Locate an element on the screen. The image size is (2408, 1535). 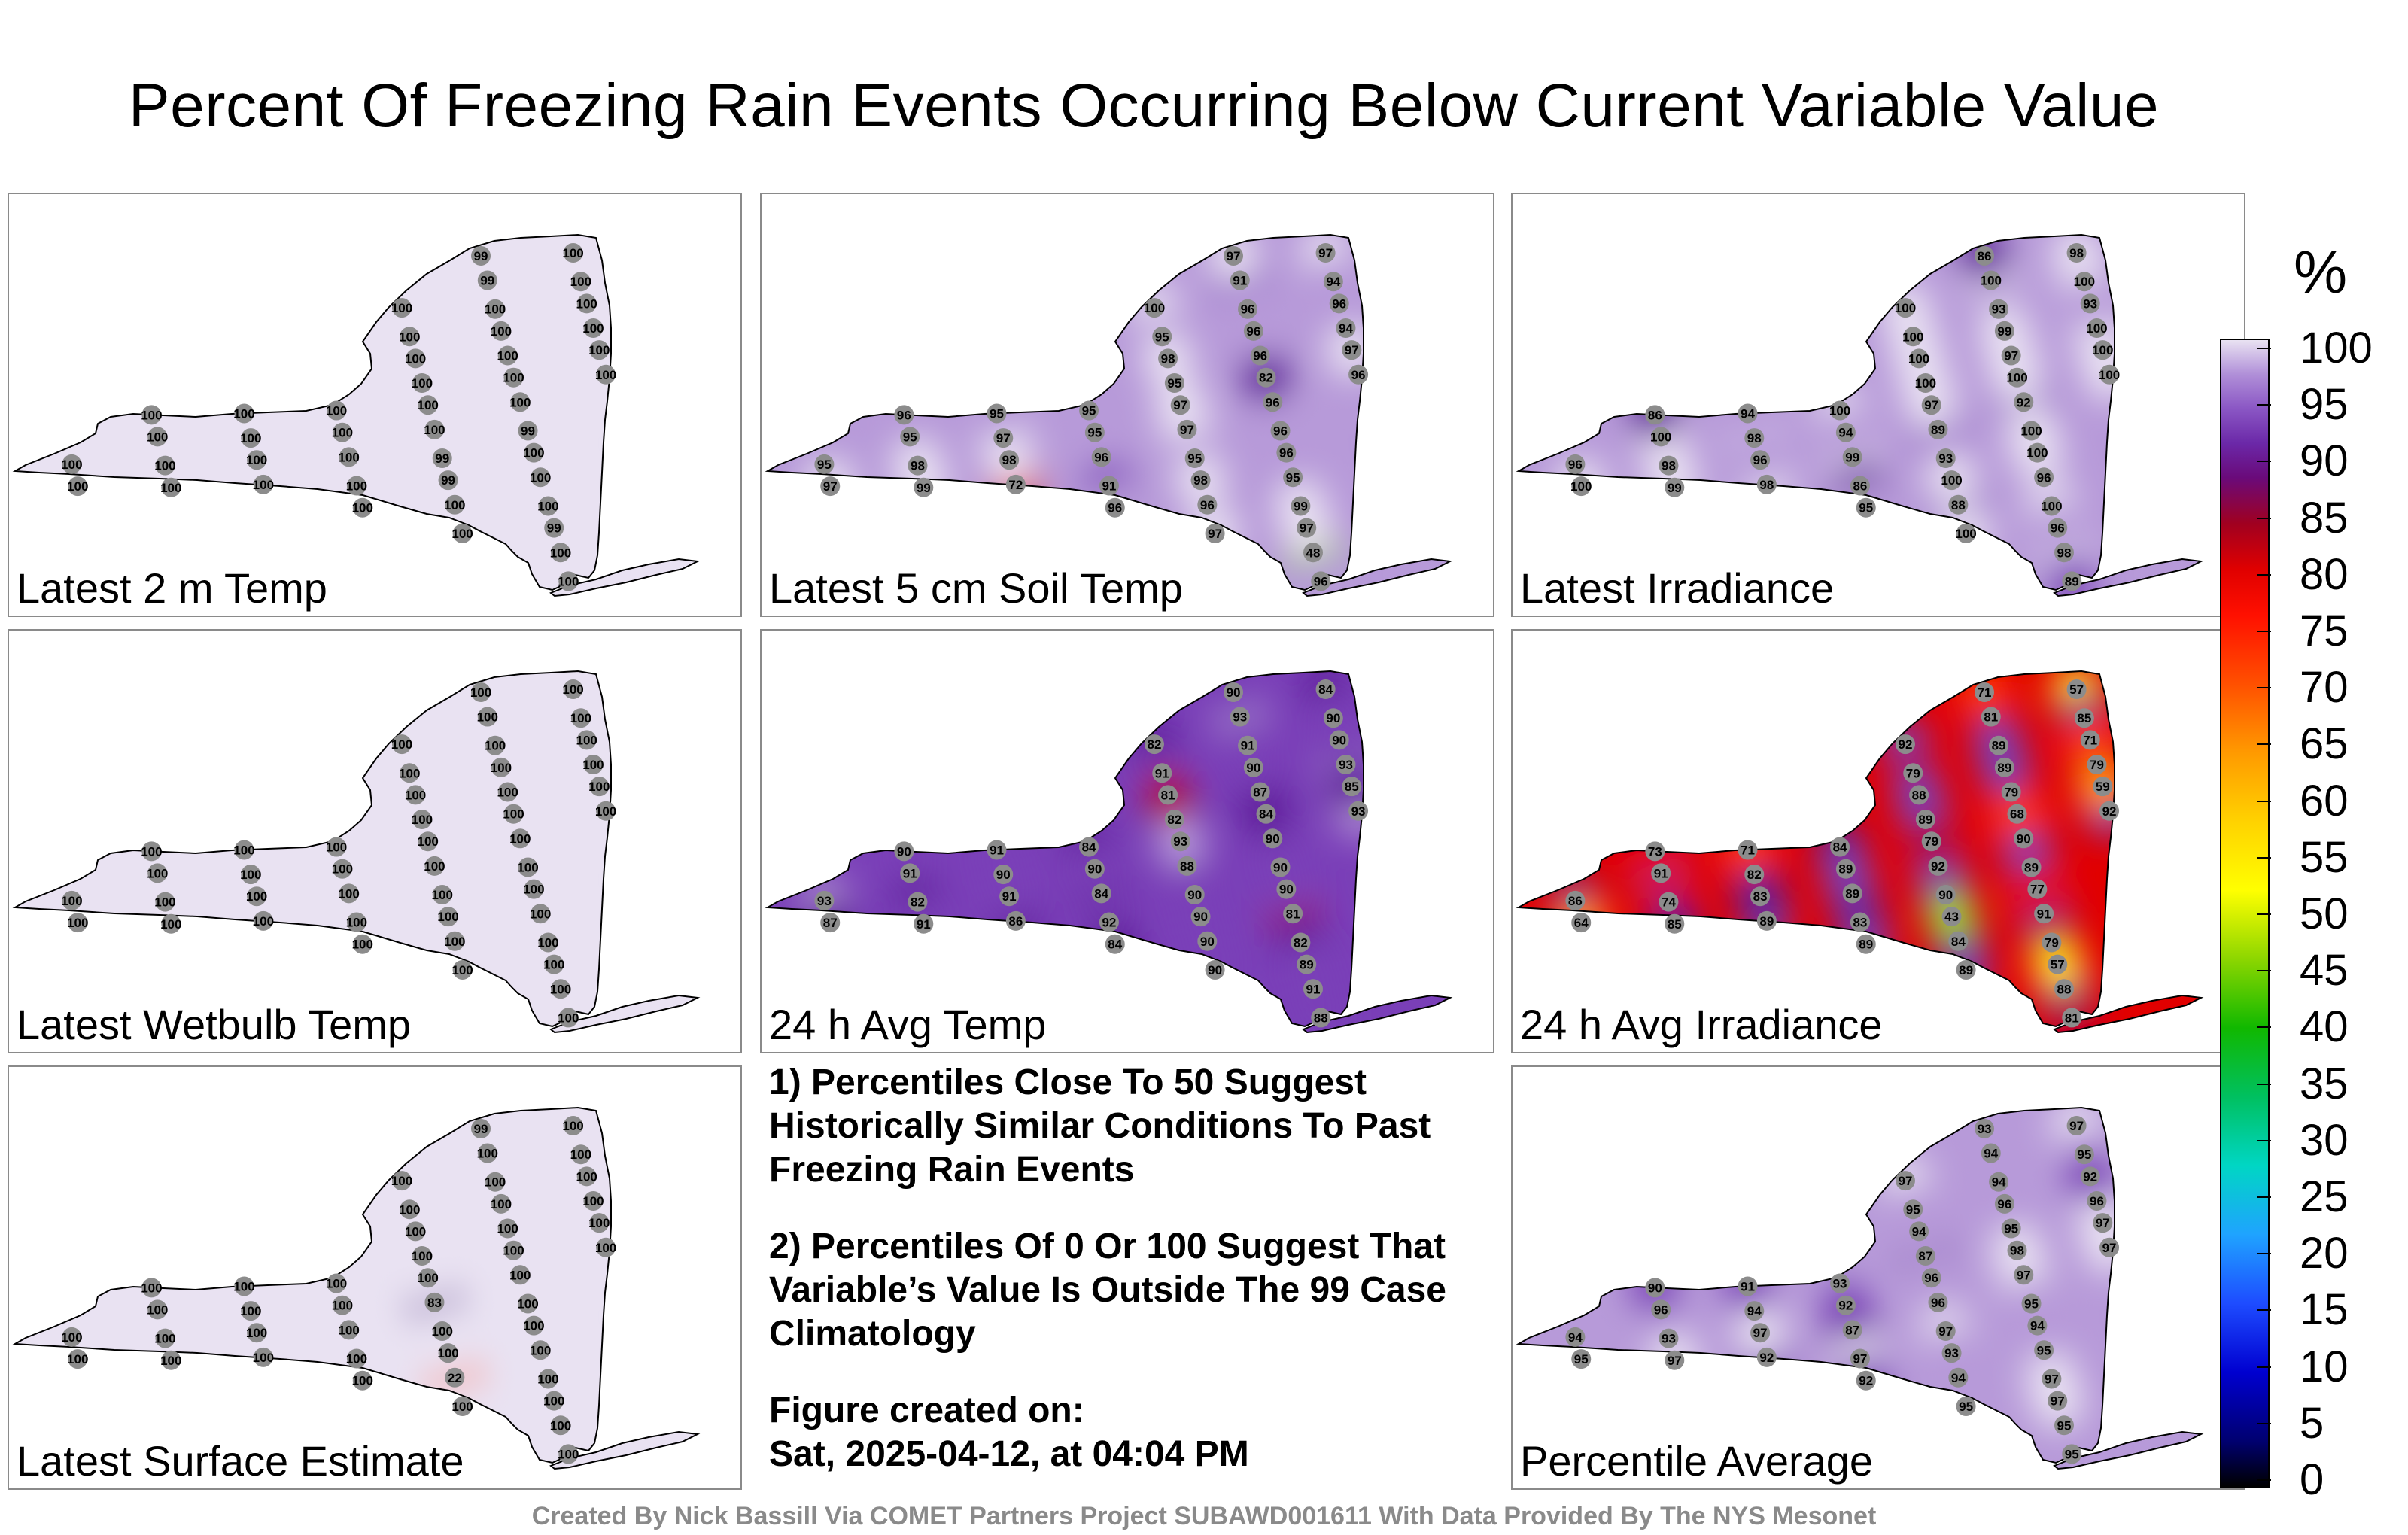
station-value: 92 is located at coordinates (2109, 811).